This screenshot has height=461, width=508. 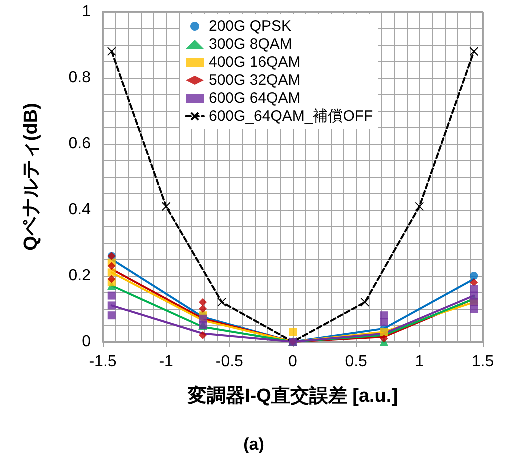 I want to click on y-tick-label: 0.6, so click(x=80, y=144).